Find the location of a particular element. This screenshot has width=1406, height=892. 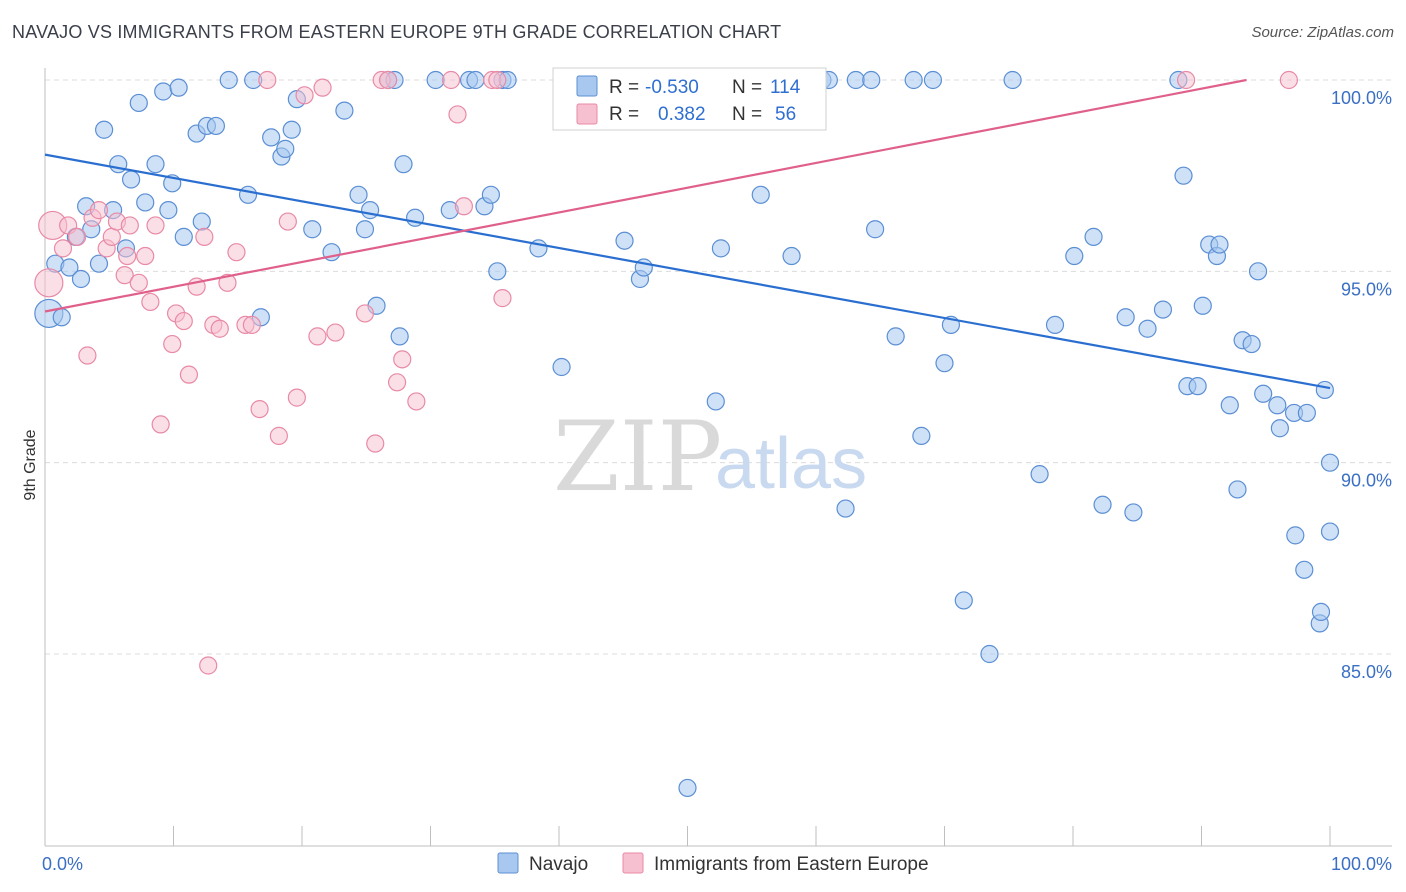

stats-imm-r-label: R = is located at coordinates (624, 114).